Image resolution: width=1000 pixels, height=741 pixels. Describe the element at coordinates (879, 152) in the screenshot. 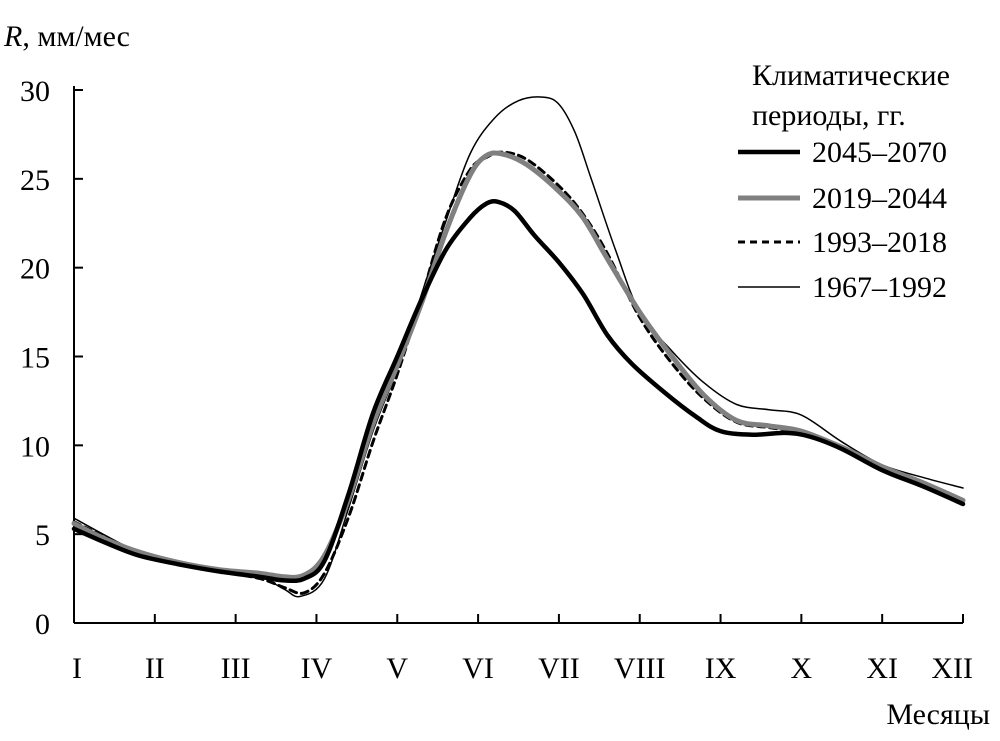

I see `legend-label-0: 2045–2070` at that location.